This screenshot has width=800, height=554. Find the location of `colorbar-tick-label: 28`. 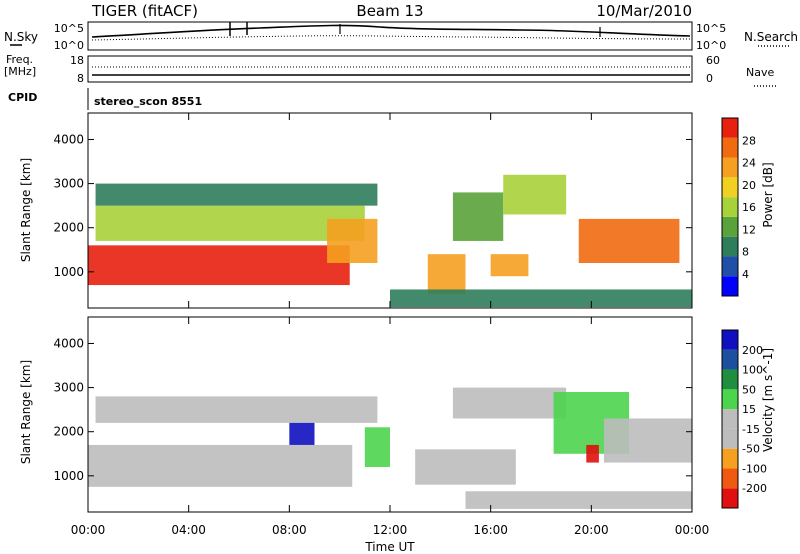

colorbar-tick-label: 28 is located at coordinates (749, 140).